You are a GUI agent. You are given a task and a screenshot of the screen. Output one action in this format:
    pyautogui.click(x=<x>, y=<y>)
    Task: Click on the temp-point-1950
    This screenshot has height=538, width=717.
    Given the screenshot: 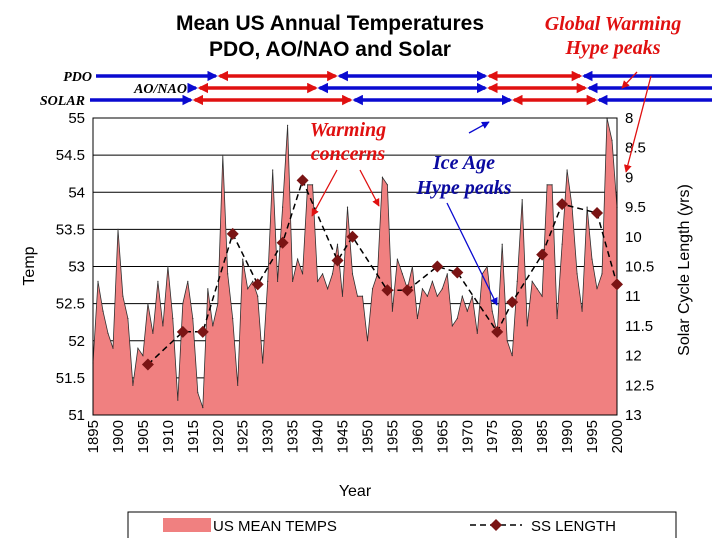 What is the action you would take?
    pyautogui.click(x=367, y=341)
    